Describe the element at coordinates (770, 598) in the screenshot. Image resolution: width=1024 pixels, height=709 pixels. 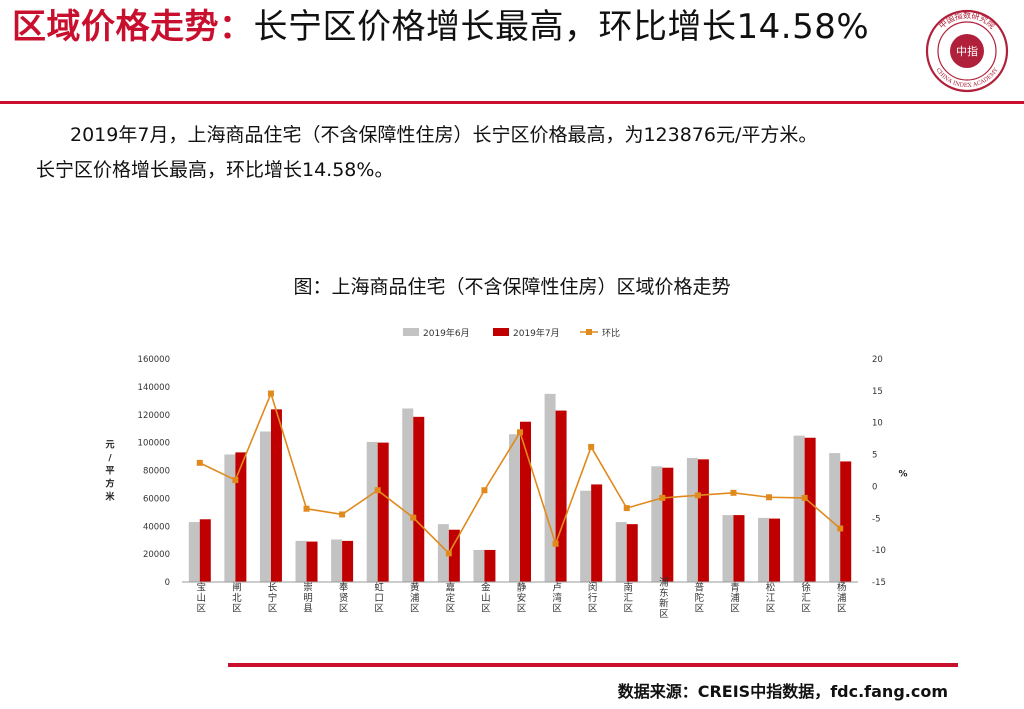
I see `x-tick-label: 松江区` at that location.